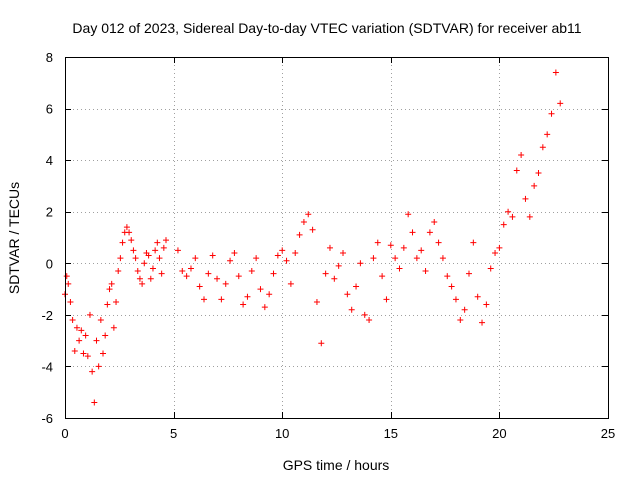 The image size is (640, 480). What do you see at coordinates (336, 465) in the screenshot?
I see `x-axis-title: GPS time / hours` at bounding box center [336, 465].